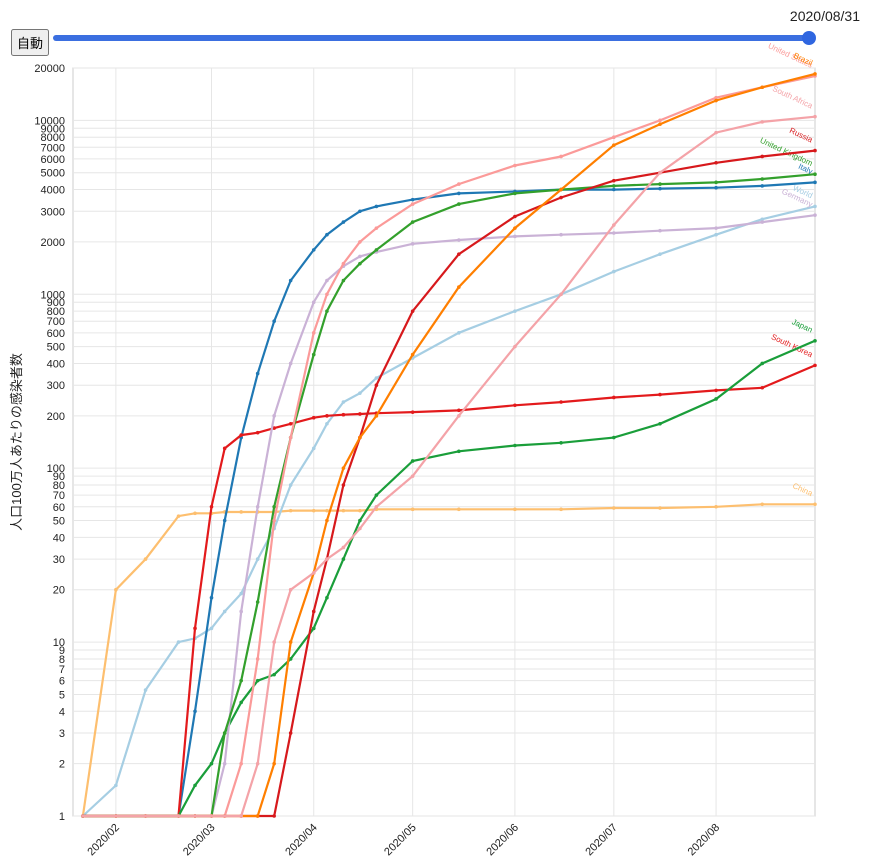 The width and height of the screenshot is (869, 861). I want to click on auto-button: 自動, so click(30, 42).